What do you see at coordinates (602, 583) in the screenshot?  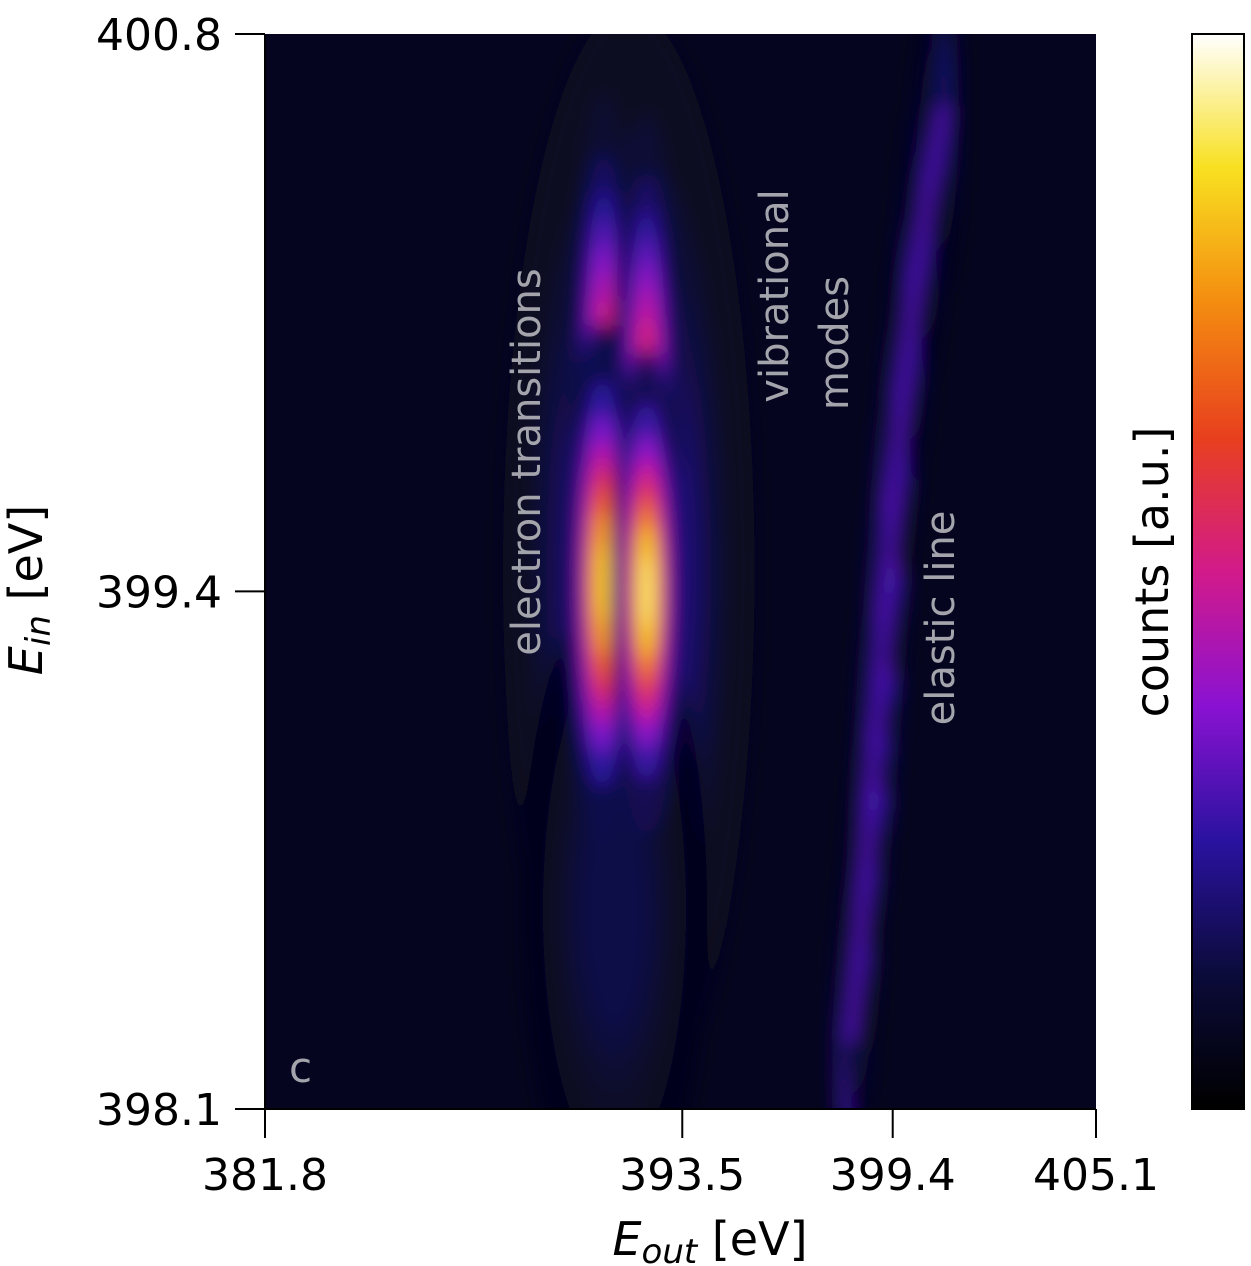 I see `electron-transitions-left-peak-level` at bounding box center [602, 583].